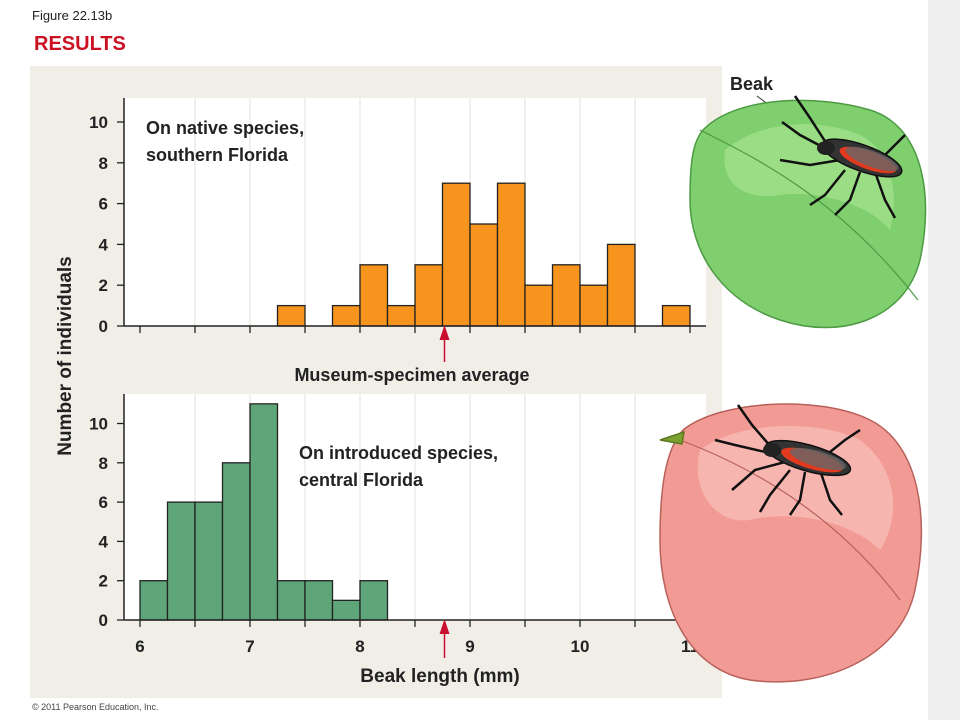  Describe the element at coordinates (80, 44) in the screenshot. I see `results-heading: RESULTS` at that location.